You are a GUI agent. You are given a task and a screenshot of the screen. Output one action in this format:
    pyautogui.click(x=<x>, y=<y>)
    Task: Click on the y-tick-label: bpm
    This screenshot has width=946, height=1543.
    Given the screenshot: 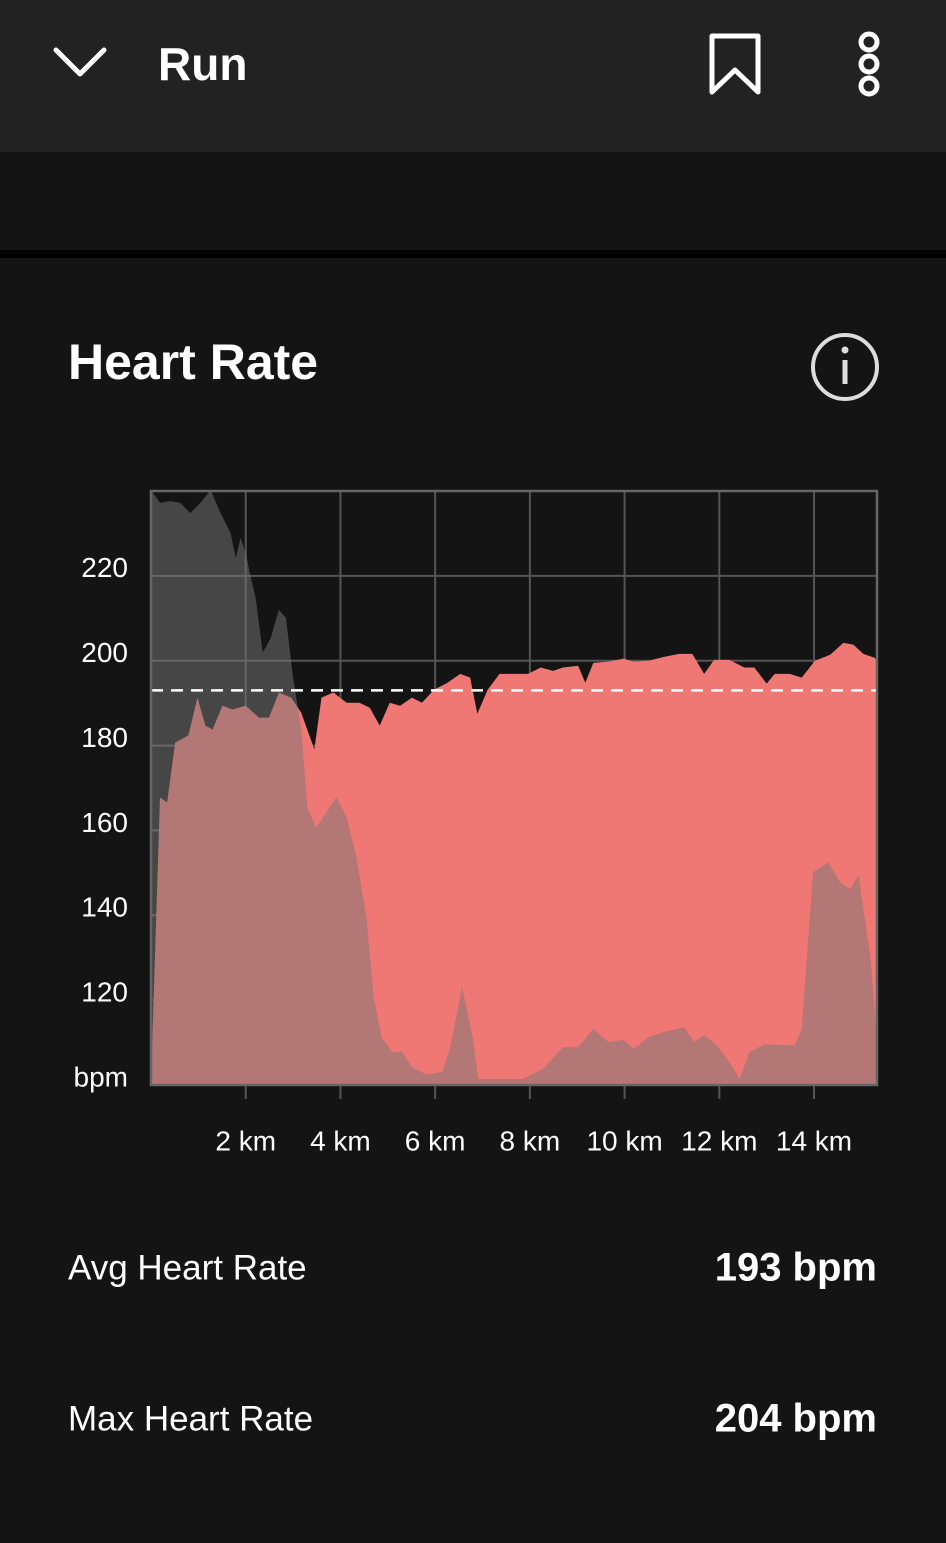 What is the action you would take?
    pyautogui.click(x=101, y=1076)
    